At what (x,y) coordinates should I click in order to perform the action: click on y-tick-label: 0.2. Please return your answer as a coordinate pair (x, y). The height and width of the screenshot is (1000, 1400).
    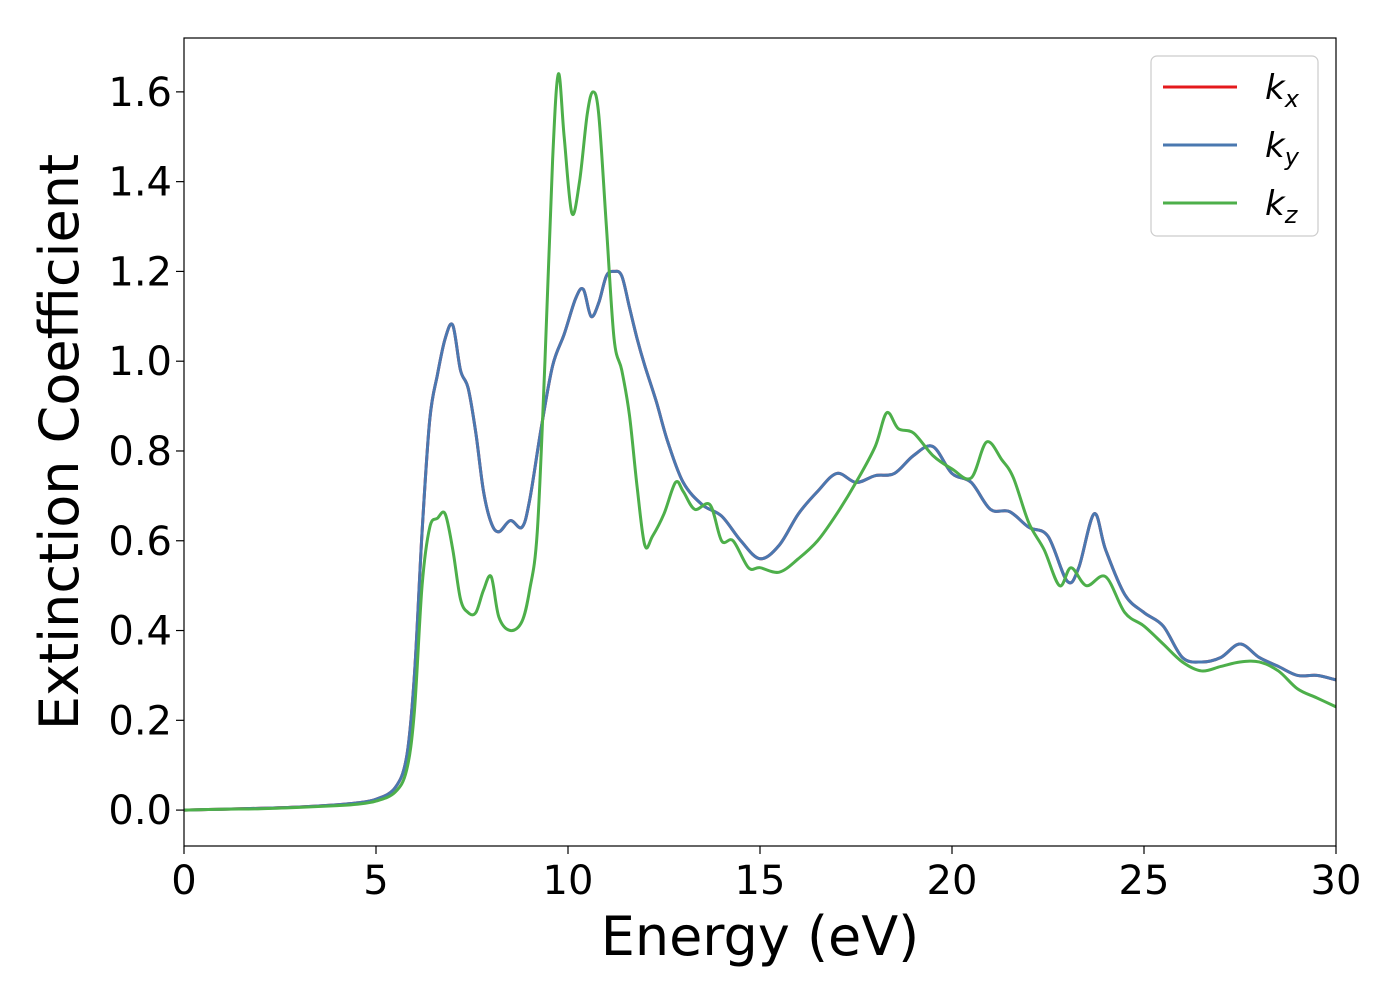
    Looking at the image, I should click on (140, 721).